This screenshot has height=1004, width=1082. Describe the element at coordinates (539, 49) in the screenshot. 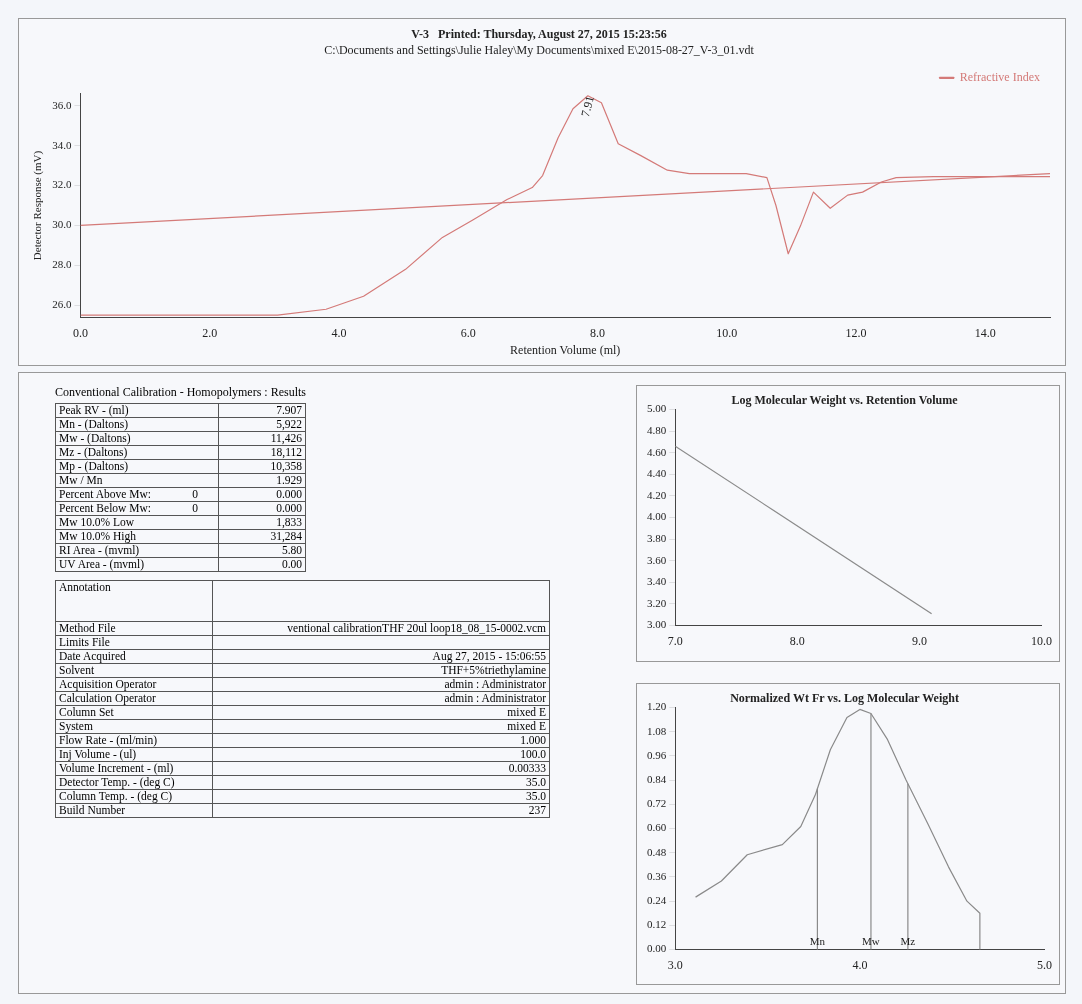

I see `chart-subtitle: C:\Documents and Settings\Julie Haley\My Documents\mixed E\2015-08-27_V-3_01.vdt` at that location.